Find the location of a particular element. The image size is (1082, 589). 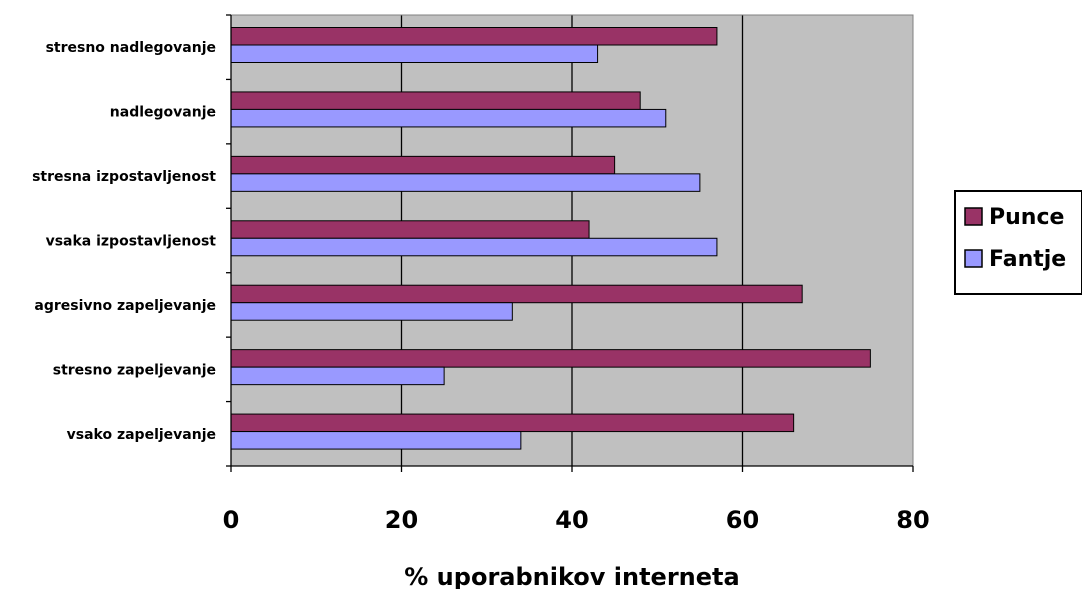

x-axis-title: % uporabnikov interneta is located at coordinates (571, 576).